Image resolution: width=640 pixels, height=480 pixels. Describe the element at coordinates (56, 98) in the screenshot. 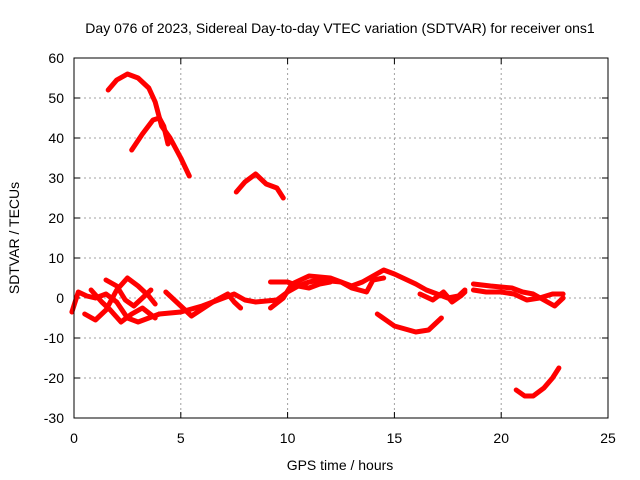

I see `y-tick-label: 50` at that location.